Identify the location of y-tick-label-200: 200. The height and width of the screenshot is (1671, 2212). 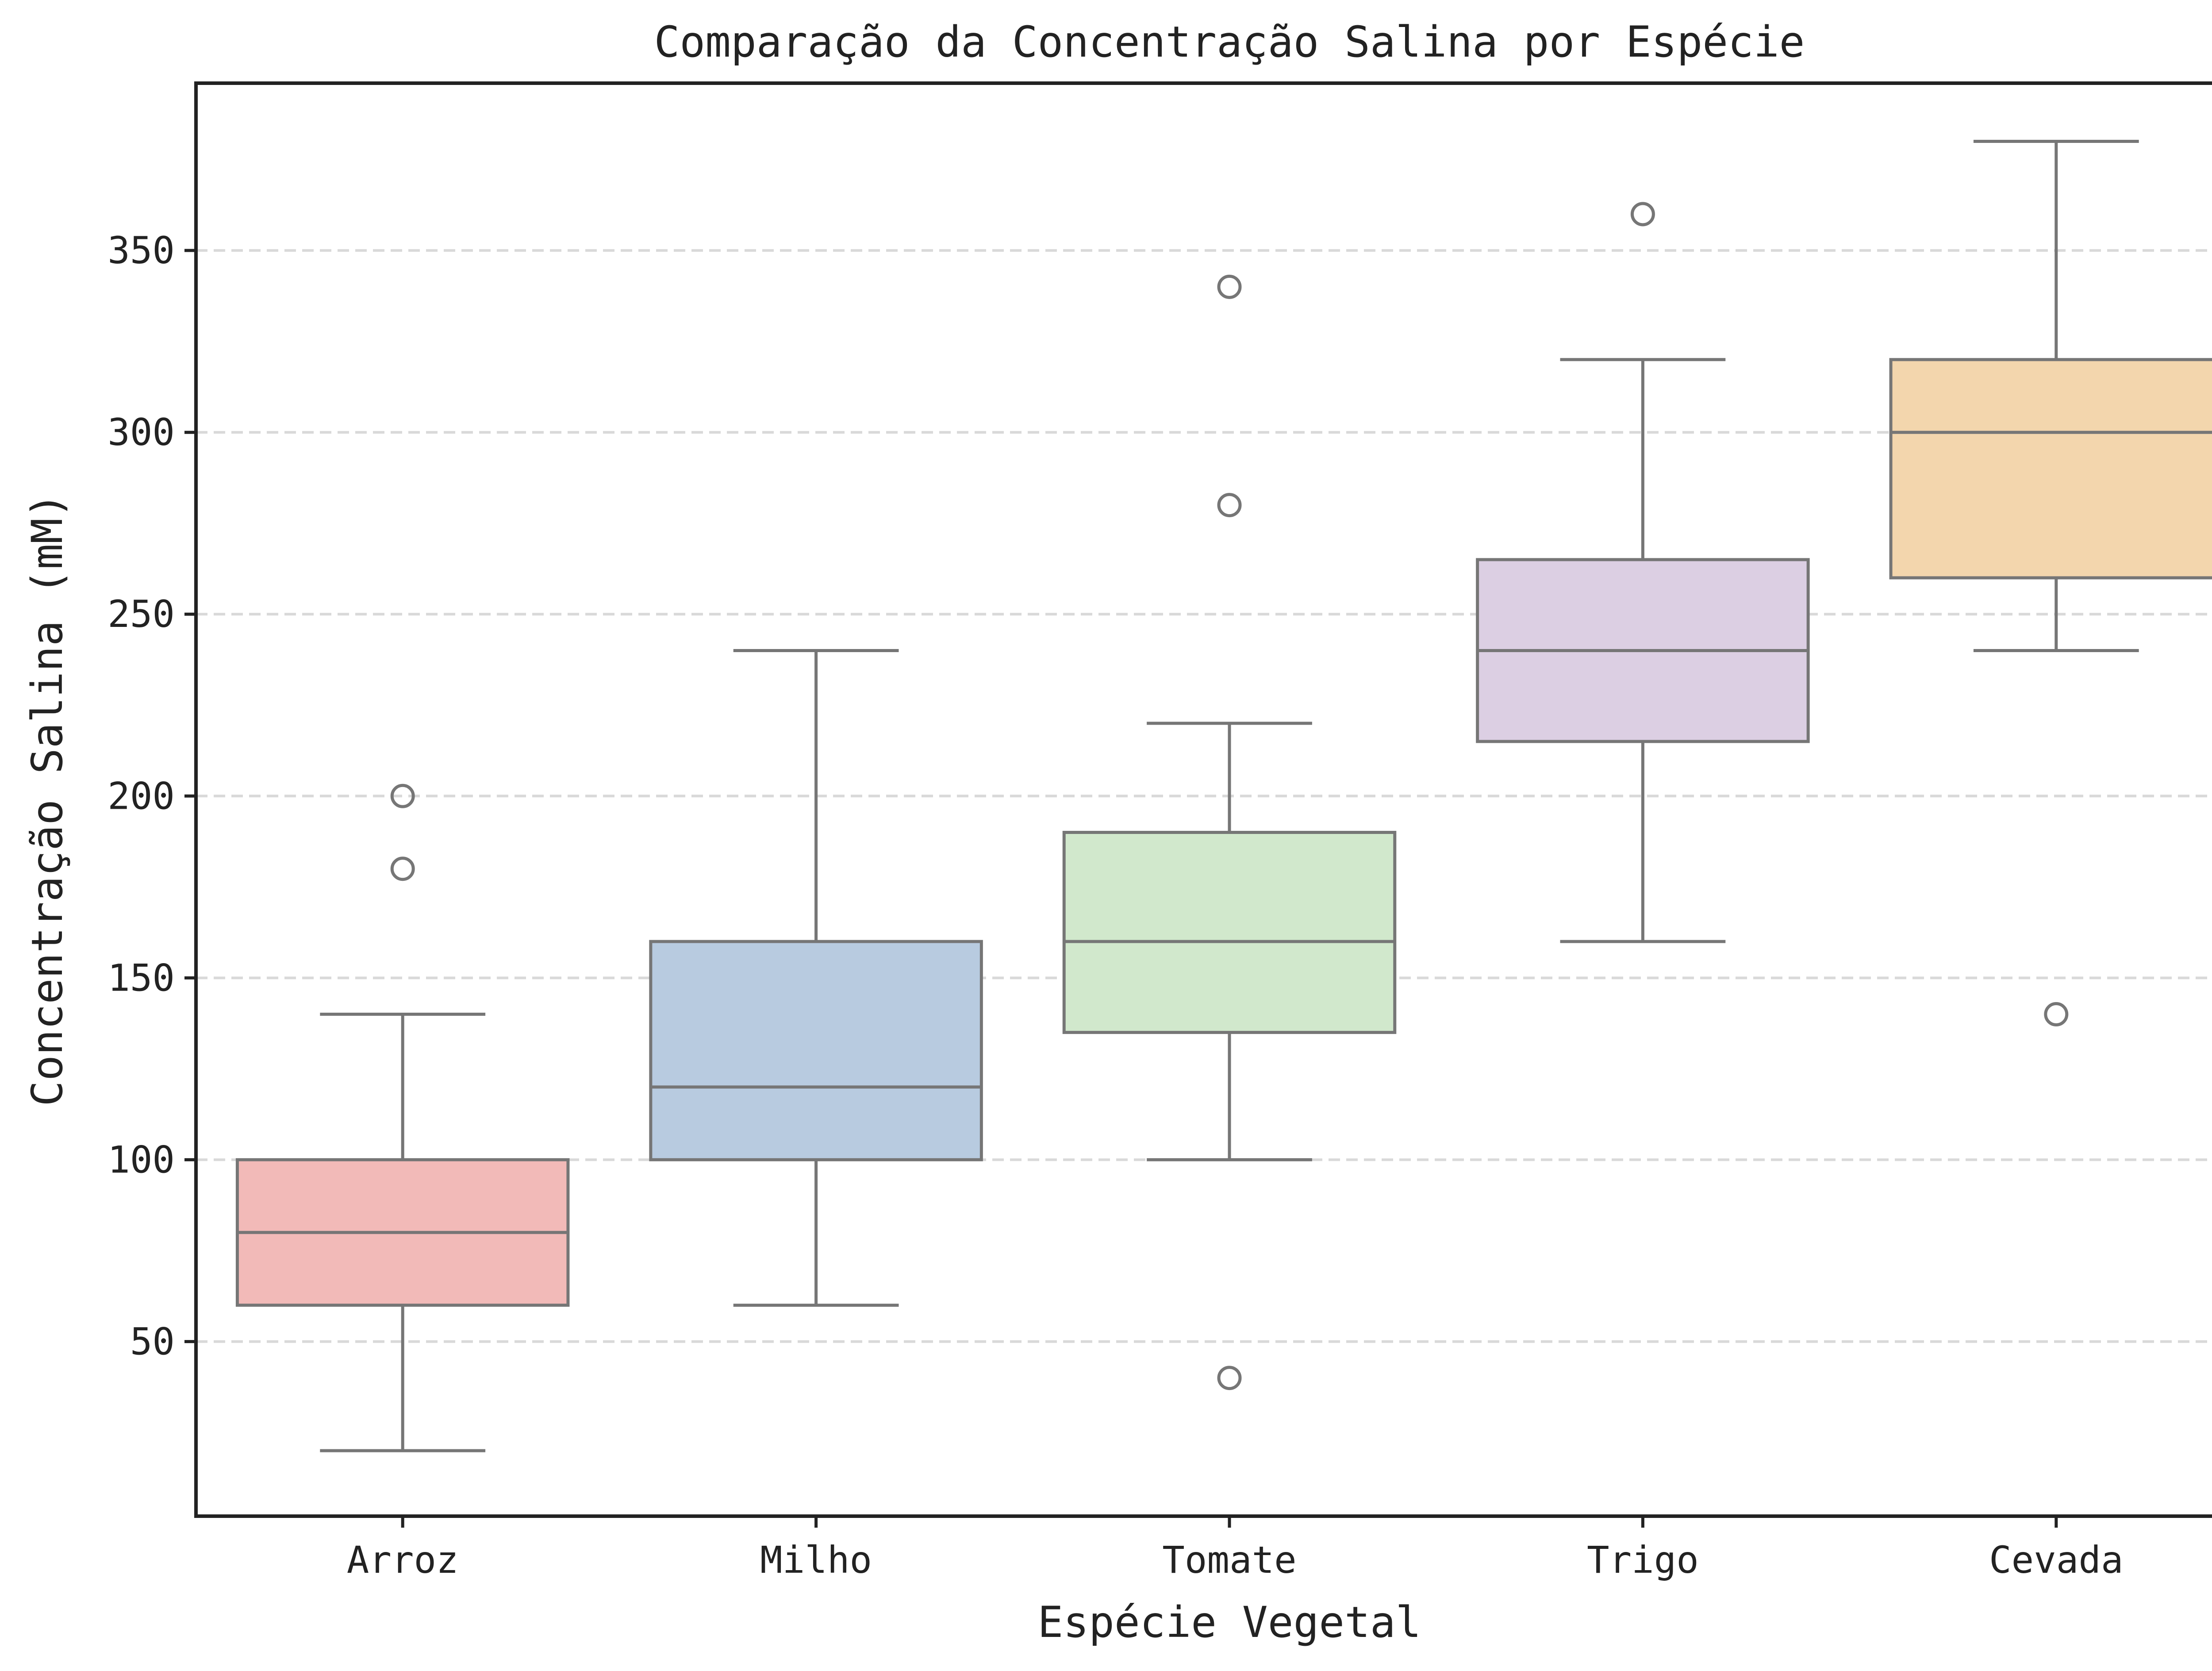
(142, 796).